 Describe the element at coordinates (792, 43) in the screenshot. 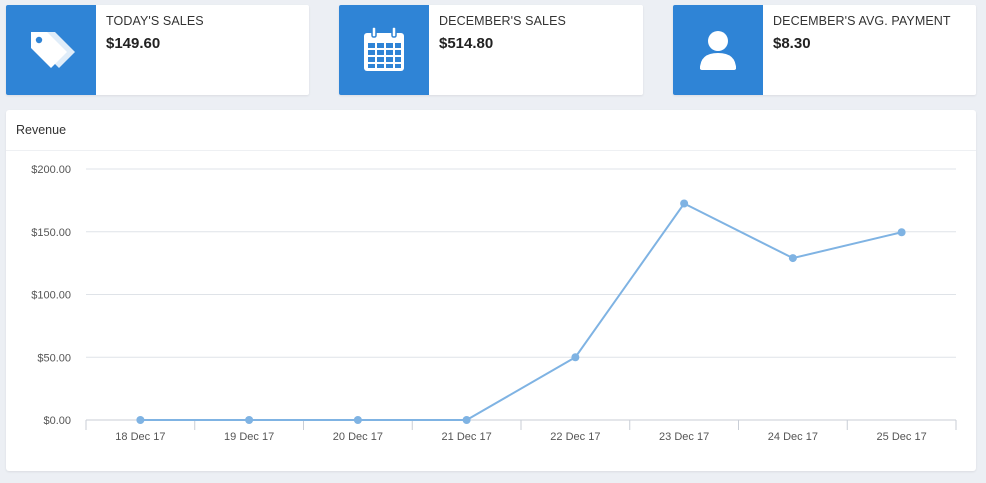

I see `stat-value: $8.30` at that location.